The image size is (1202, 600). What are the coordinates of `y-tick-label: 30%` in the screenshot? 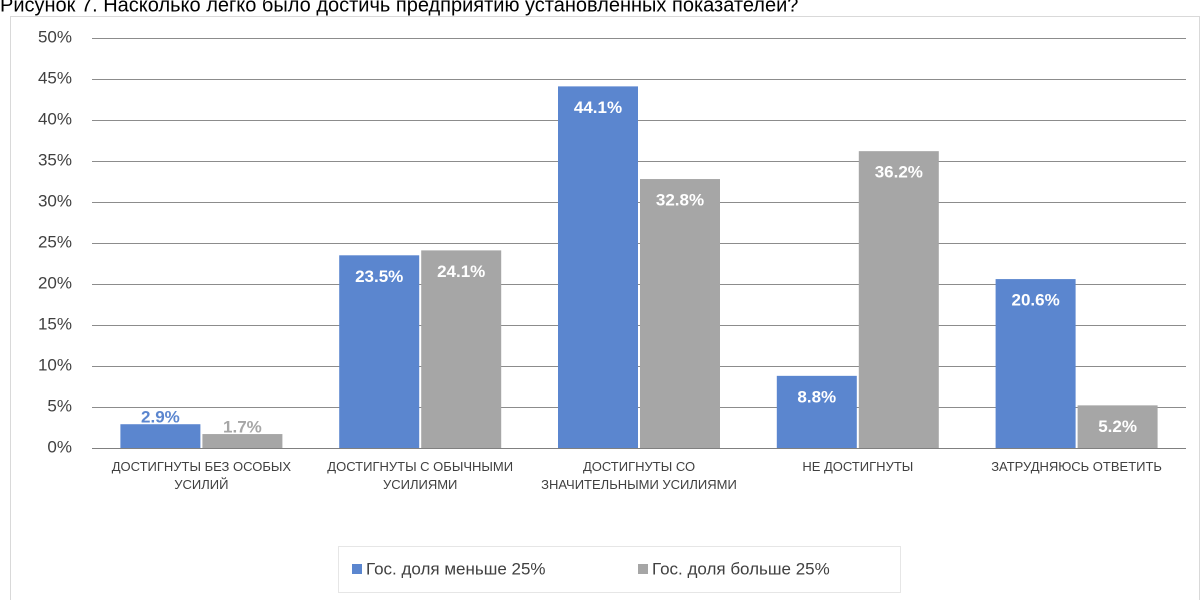 It's located at (55, 200).